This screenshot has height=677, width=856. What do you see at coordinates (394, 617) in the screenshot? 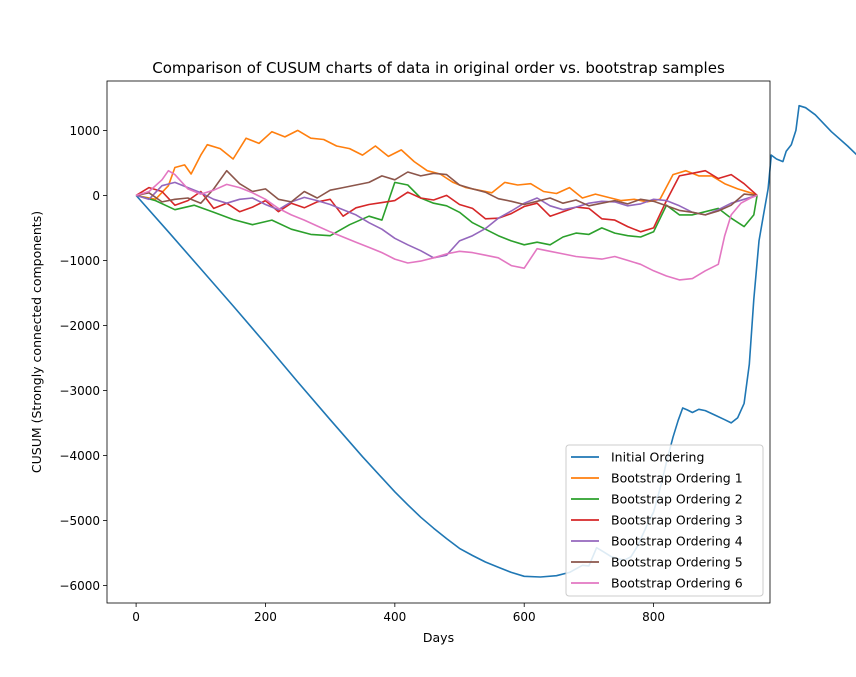
I see `x-tick-label-2: 400` at bounding box center [394, 617].